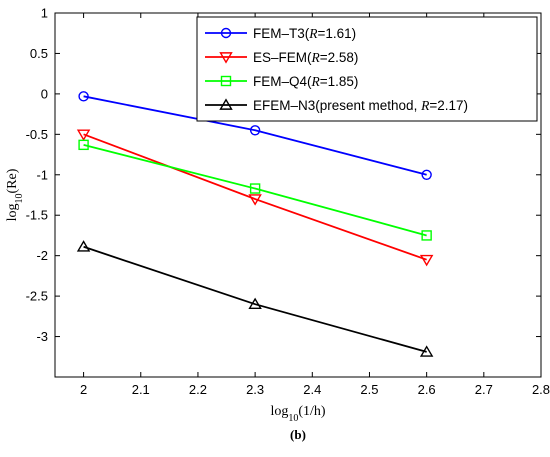  I want to click on x-tick-label: 2.1, so click(141, 389).